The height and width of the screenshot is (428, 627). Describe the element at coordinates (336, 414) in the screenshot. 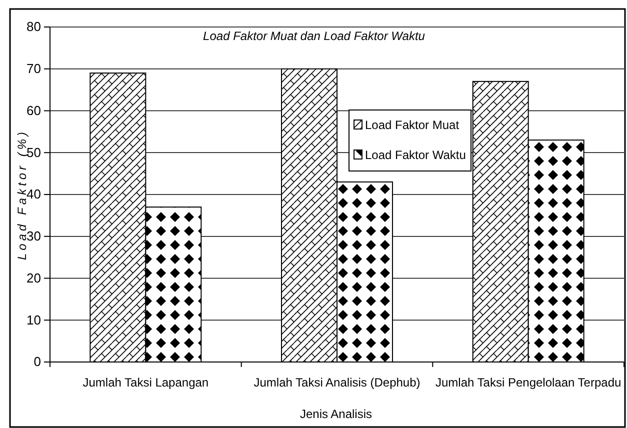

I see `x-axis-title: Jenis Analisis` at that location.